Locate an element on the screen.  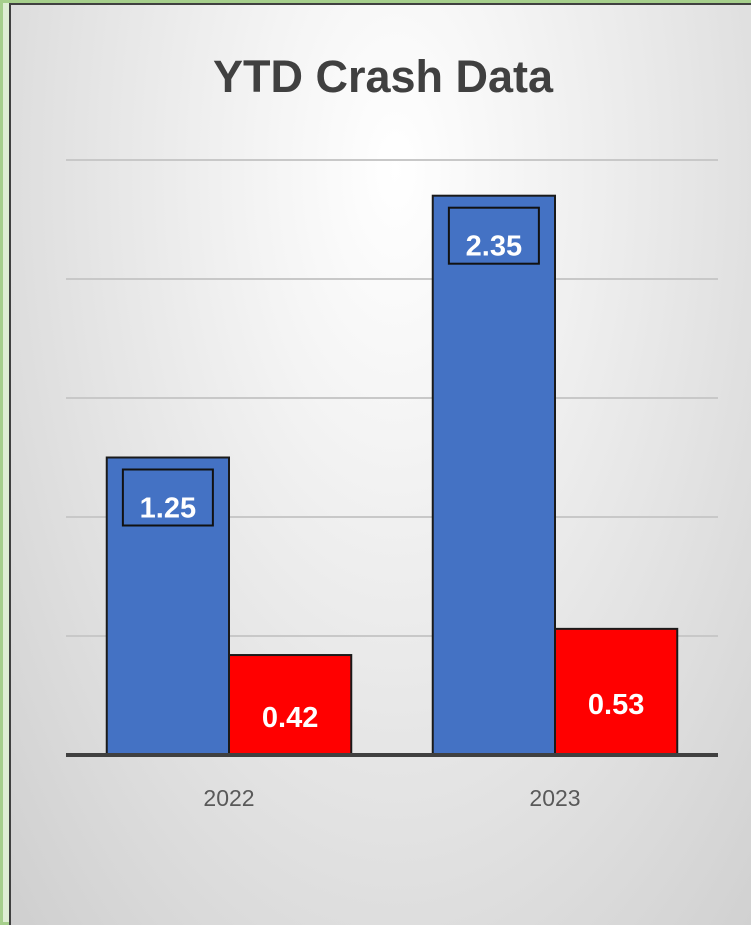
data-label-2023-series-1: 2.35 is located at coordinates (494, 247).